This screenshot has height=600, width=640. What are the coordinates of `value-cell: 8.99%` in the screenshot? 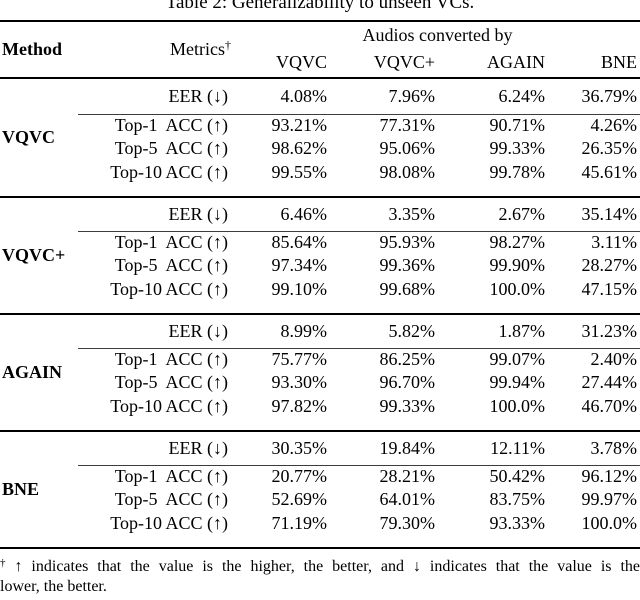 It's located at (282, 331).